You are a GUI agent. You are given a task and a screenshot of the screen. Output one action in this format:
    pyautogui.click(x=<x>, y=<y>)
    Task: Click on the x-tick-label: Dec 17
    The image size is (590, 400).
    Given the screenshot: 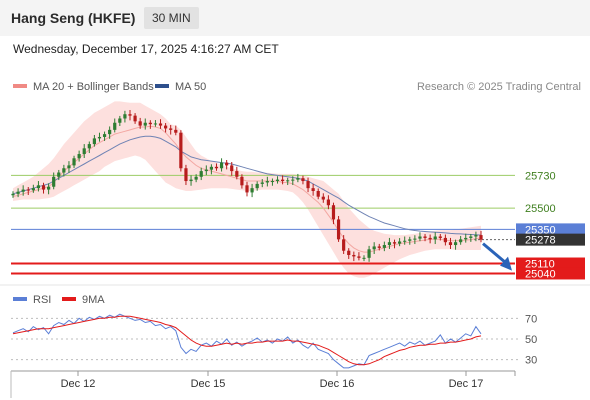 What is the action you would take?
    pyautogui.click(x=466, y=384)
    